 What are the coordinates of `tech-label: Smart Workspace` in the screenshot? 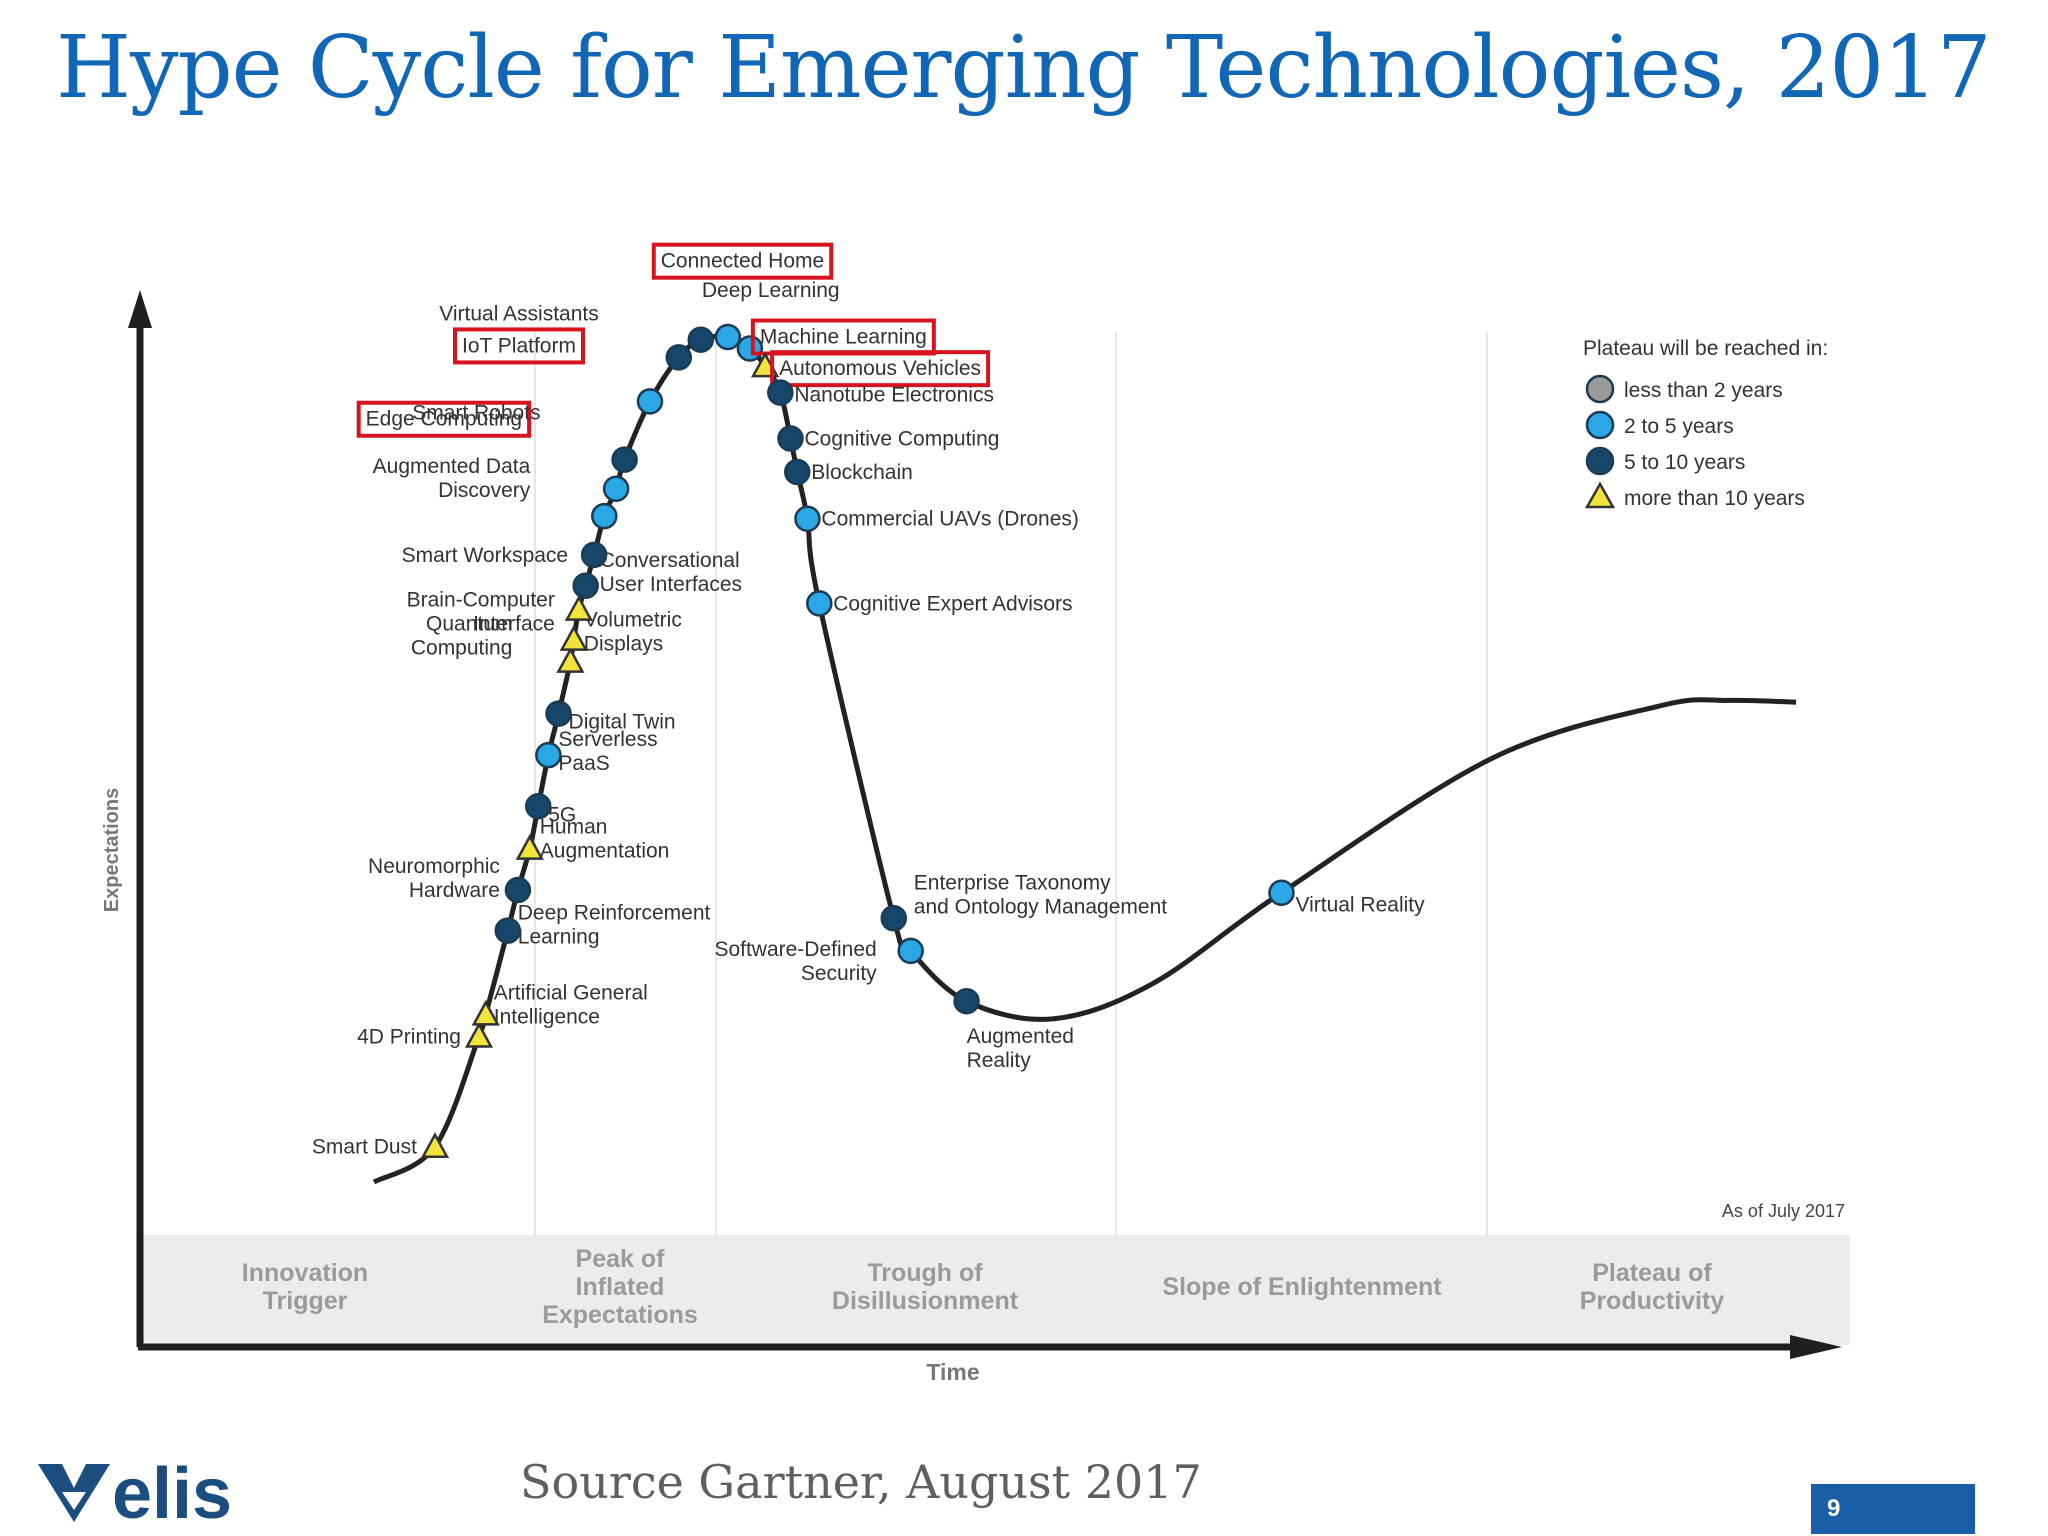 It's located at (485, 555).